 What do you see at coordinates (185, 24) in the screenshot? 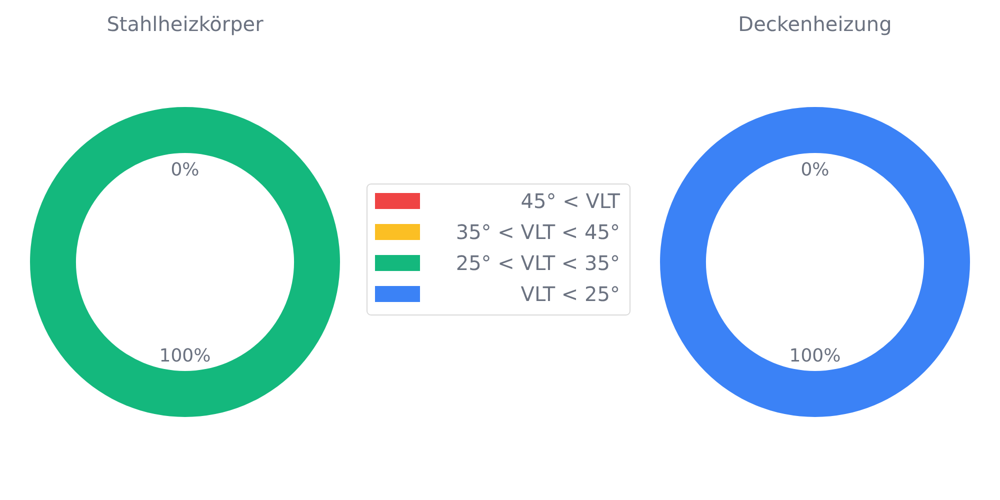
I see `chart-title: Stahlheizkörper` at bounding box center [185, 24].